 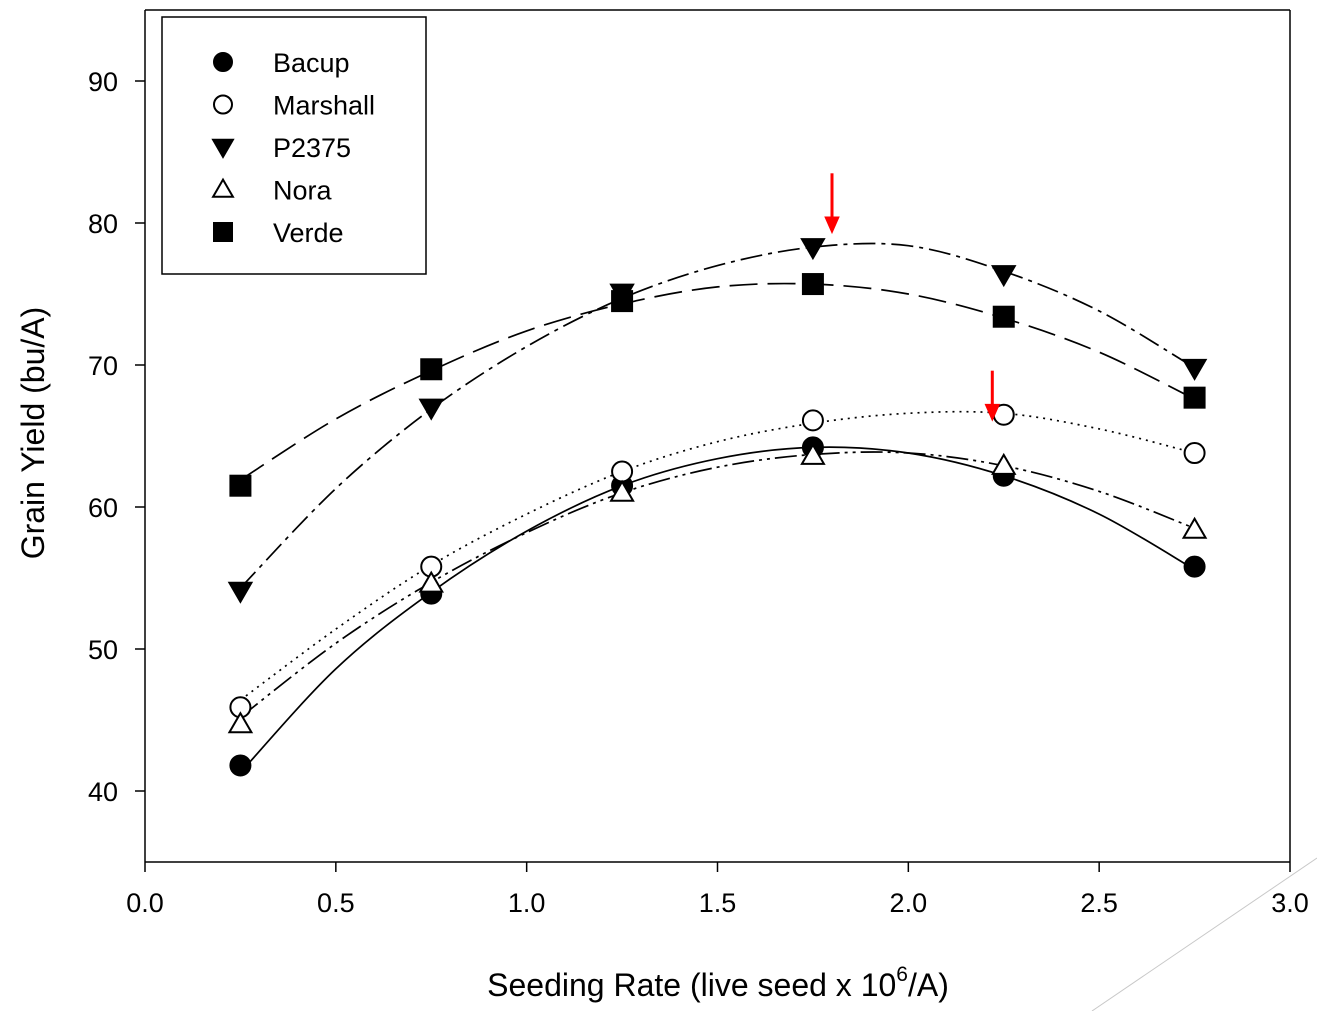 I want to click on x-tick-label: 2.0, so click(x=909, y=903).